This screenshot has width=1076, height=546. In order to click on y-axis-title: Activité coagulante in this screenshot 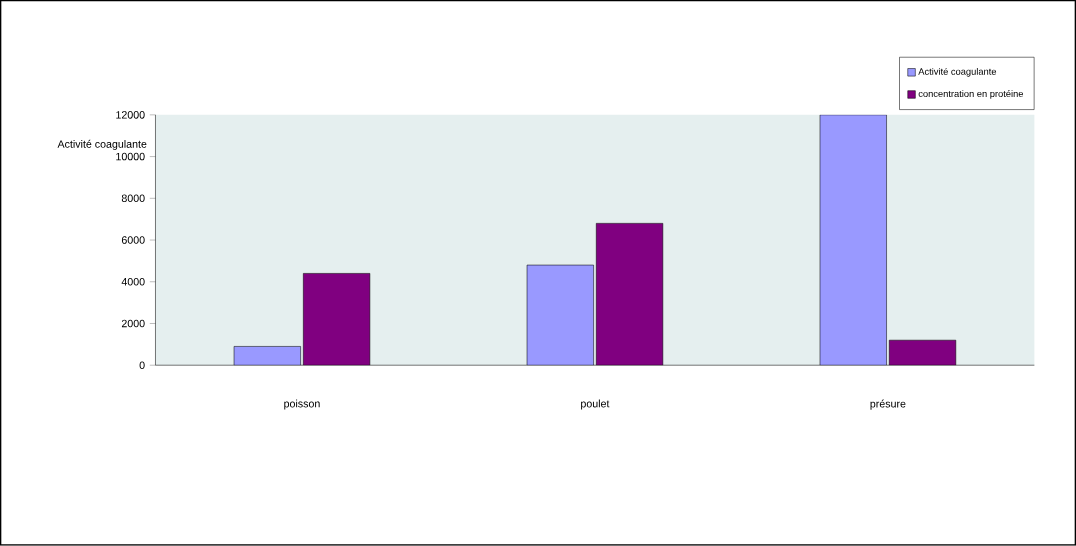, I will do `click(102, 145)`.